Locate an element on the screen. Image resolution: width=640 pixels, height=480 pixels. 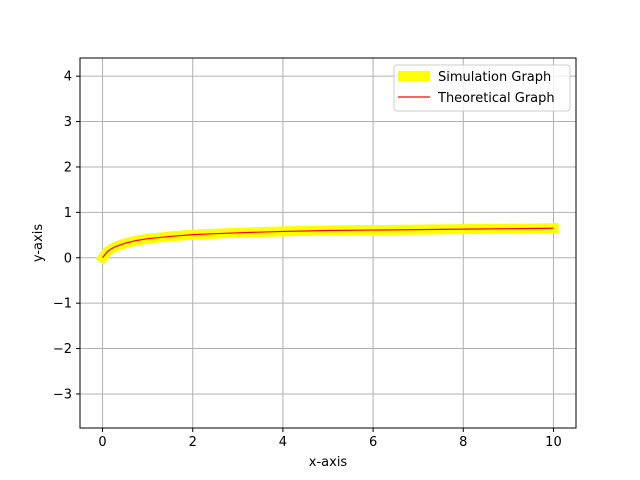
y-tick-label: 1 is located at coordinates (68, 213).